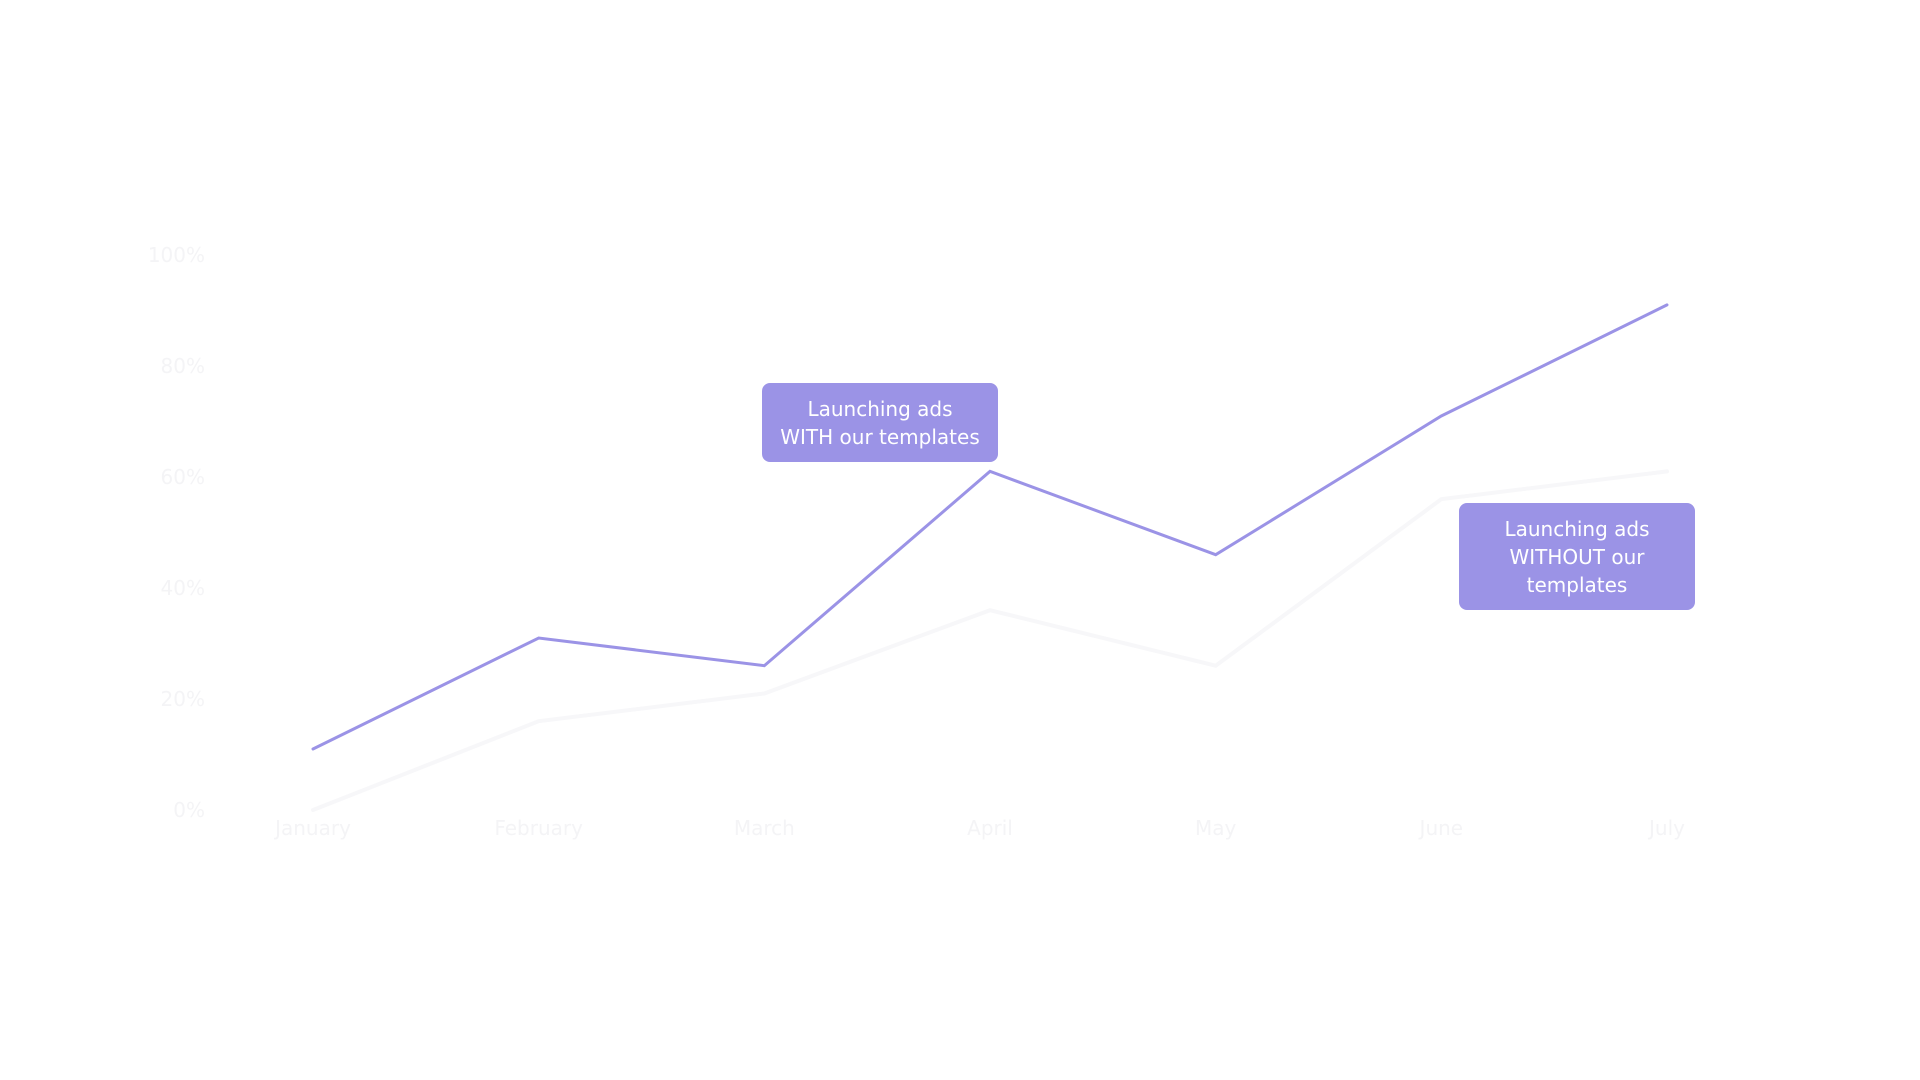  Describe the element at coordinates (538, 828) in the screenshot. I see `x-tick-label: February` at that location.